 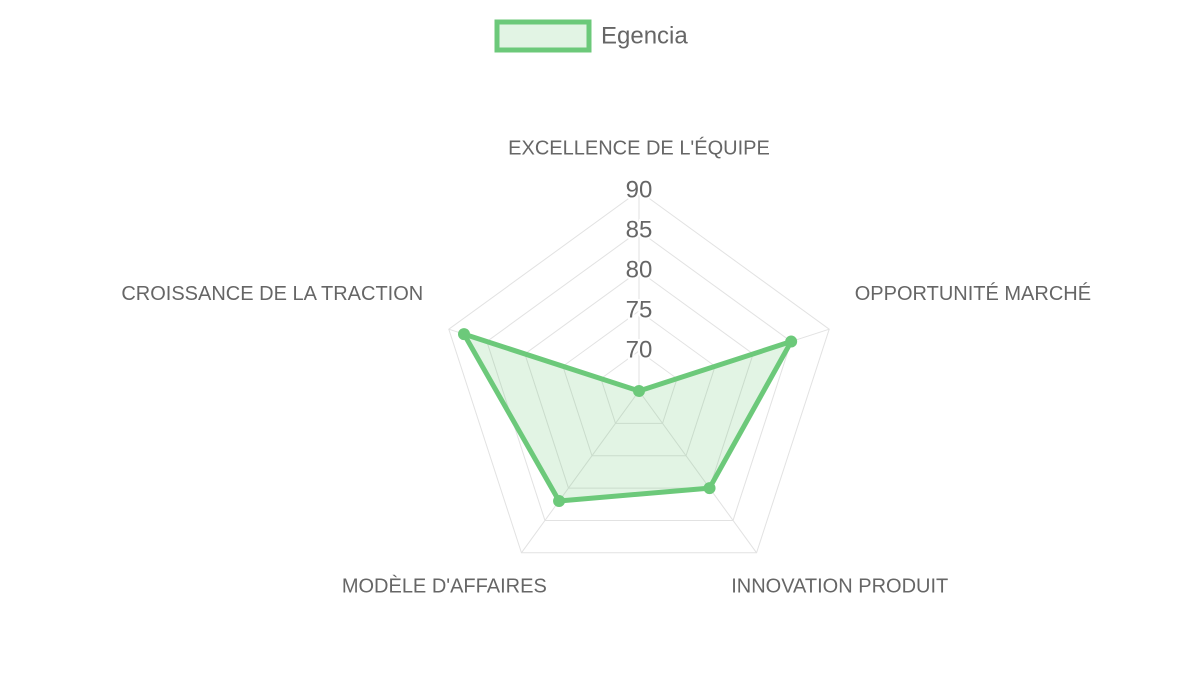 I want to click on category-label: INNOVATION PRODUIT, so click(x=839, y=586).